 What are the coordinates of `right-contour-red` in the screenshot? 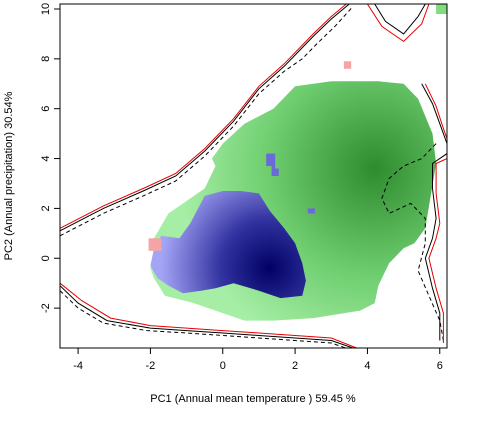 It's located at (398, 23).